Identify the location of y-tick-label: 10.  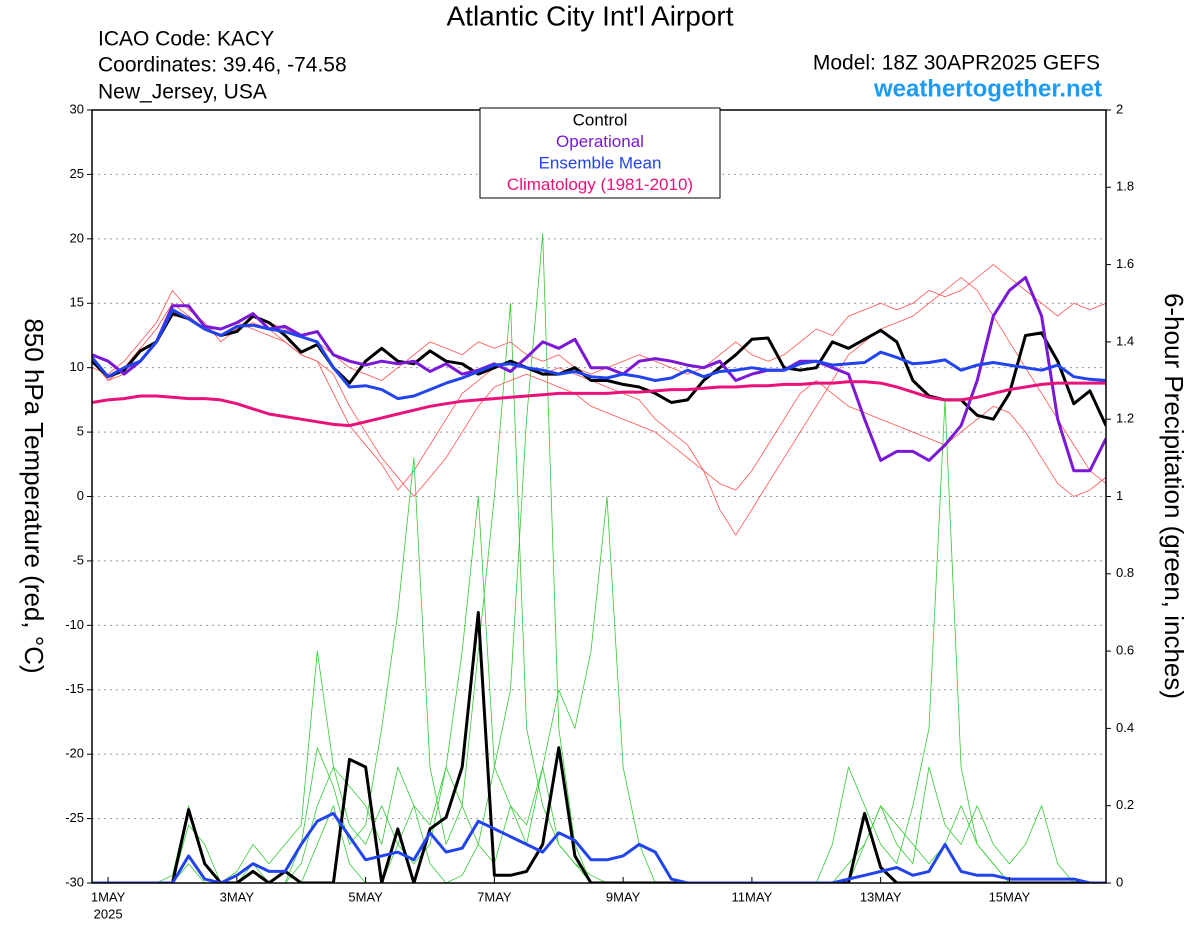
(77, 366).